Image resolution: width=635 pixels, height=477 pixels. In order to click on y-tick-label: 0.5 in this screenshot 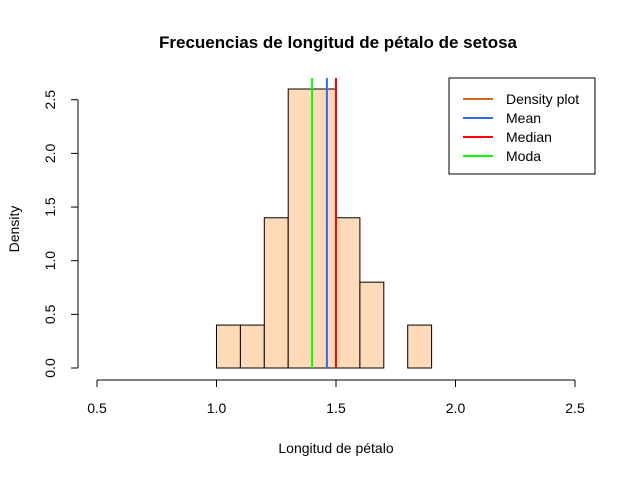, I will do `click(50, 314)`.